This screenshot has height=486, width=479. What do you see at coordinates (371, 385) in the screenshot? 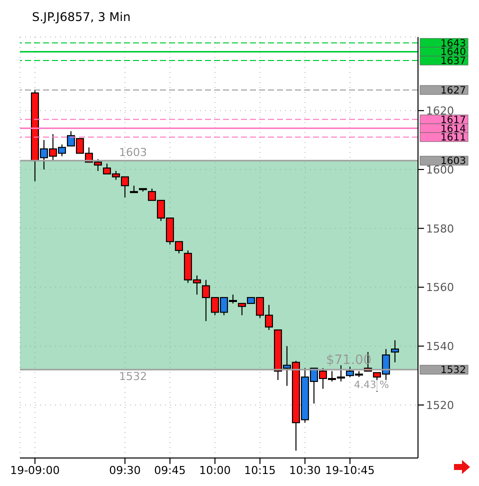
I see `annotation: 4.43 %` at bounding box center [371, 385].